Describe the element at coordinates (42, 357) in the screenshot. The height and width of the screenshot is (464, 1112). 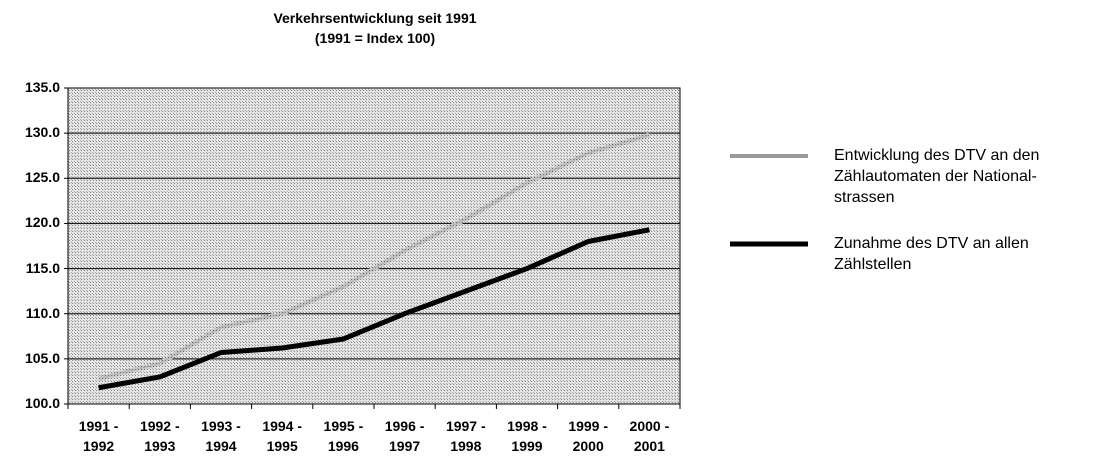
I see `y-tick-label: 105.0` at that location.